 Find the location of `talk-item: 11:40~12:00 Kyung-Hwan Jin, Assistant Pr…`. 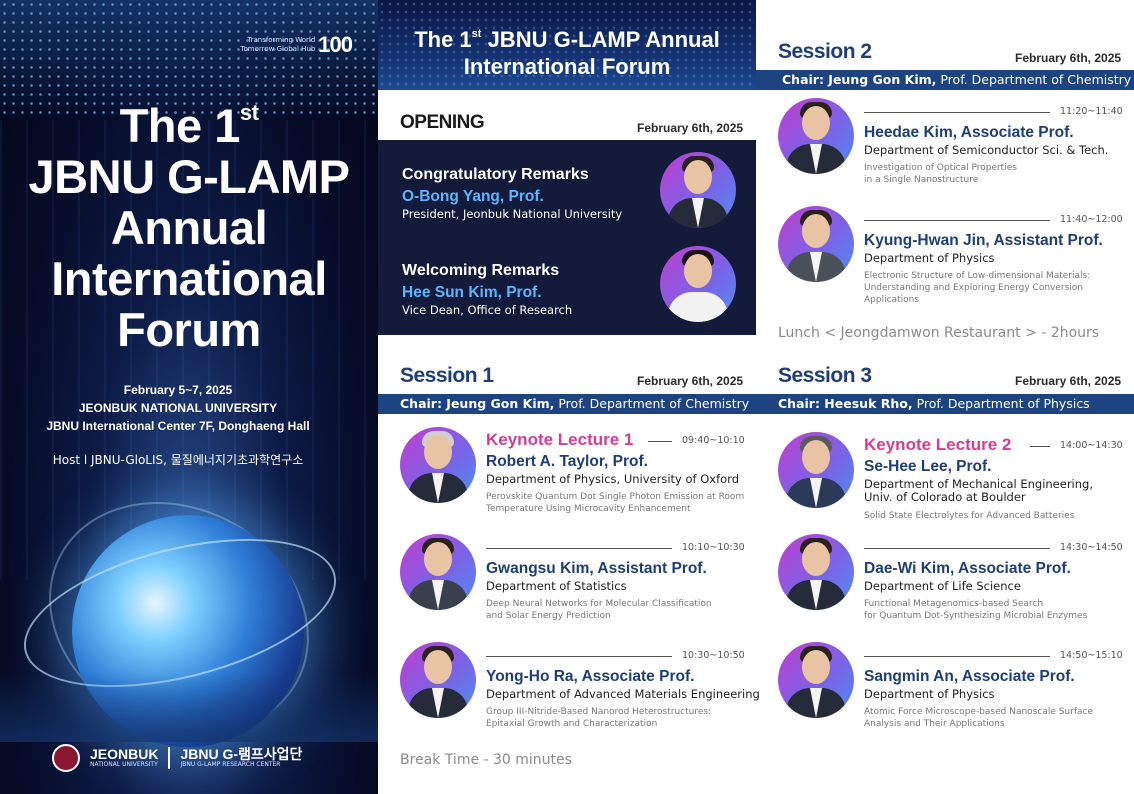

talk-item: 11:40~12:00 Kyung-Hwan Jin, Assistant Pr… is located at coordinates (956, 256).